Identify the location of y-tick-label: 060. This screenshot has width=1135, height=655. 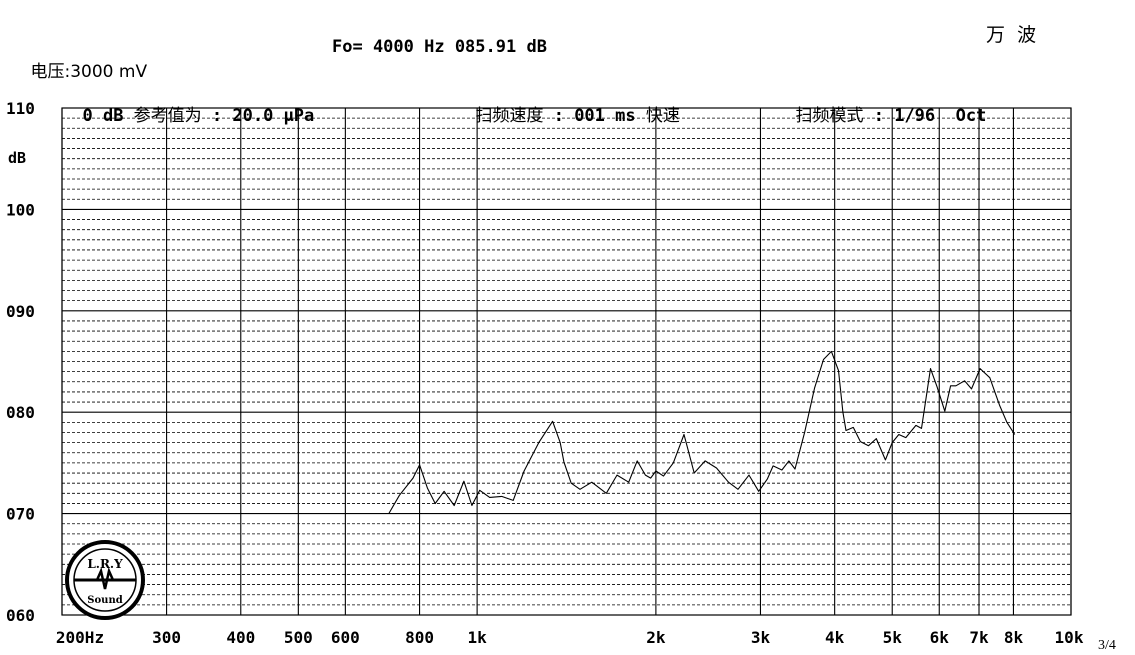
(20, 615).